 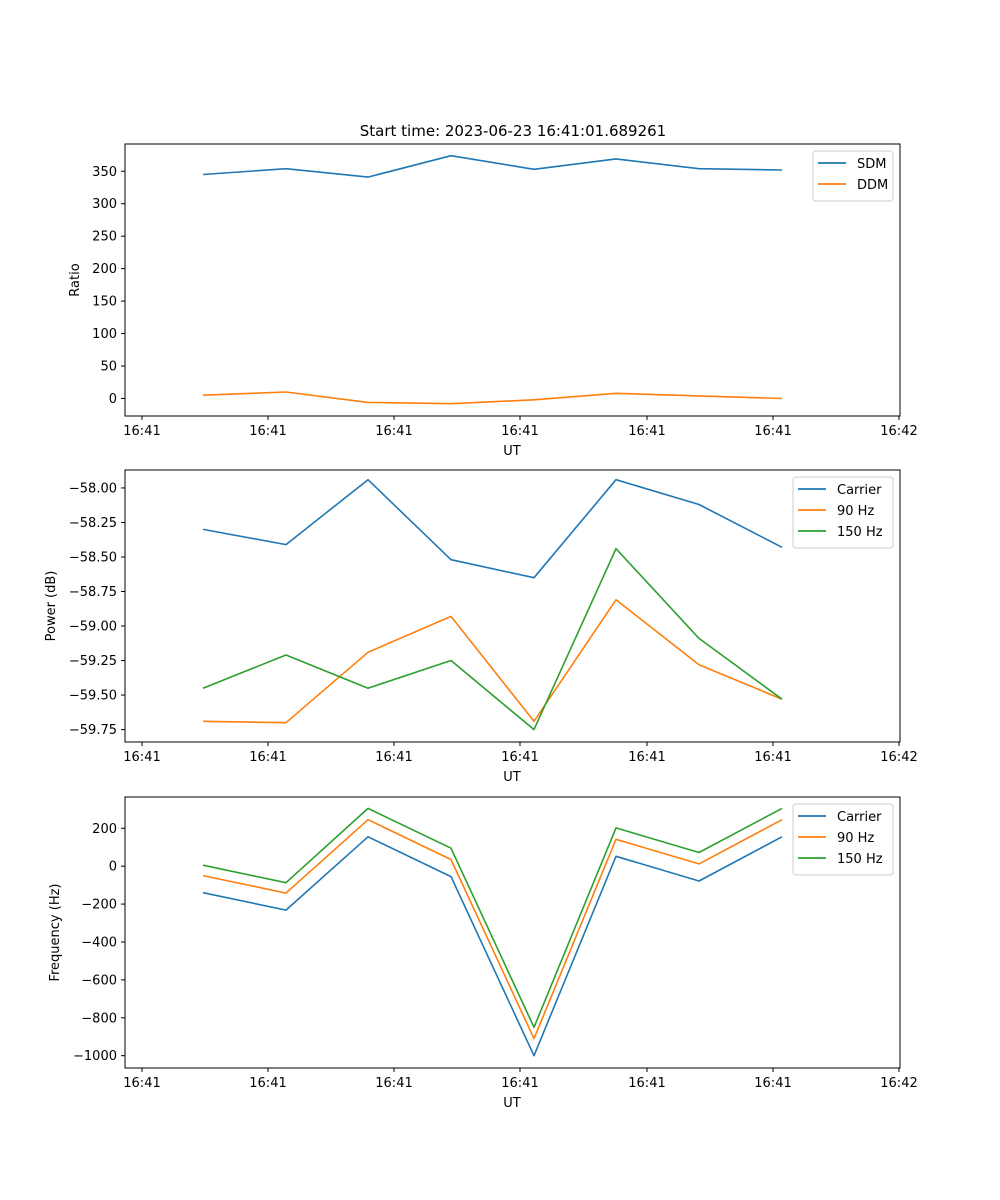 I want to click on y-tick-label: 350, so click(x=104, y=172).